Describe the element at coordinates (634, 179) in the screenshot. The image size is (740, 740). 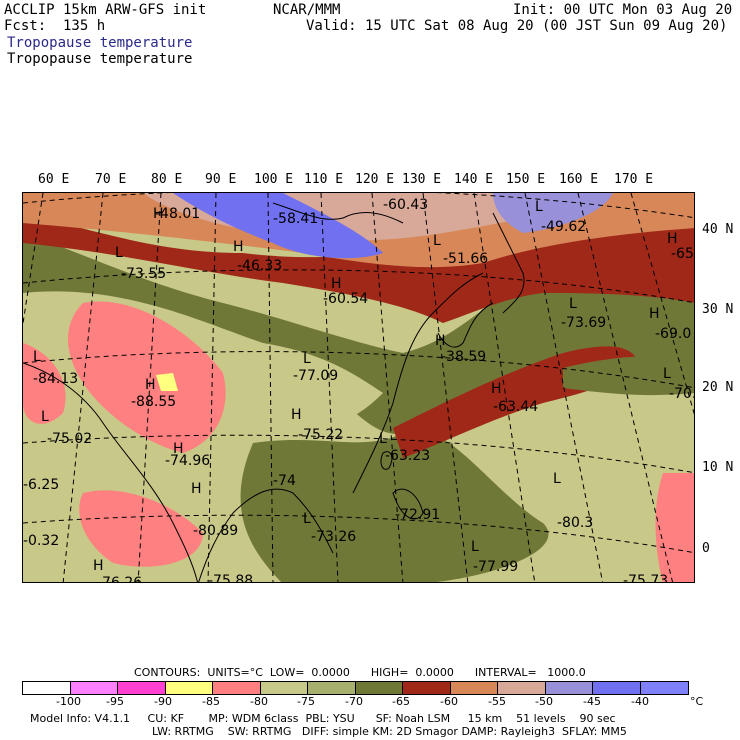
I see `lon-label: 170 E` at that location.